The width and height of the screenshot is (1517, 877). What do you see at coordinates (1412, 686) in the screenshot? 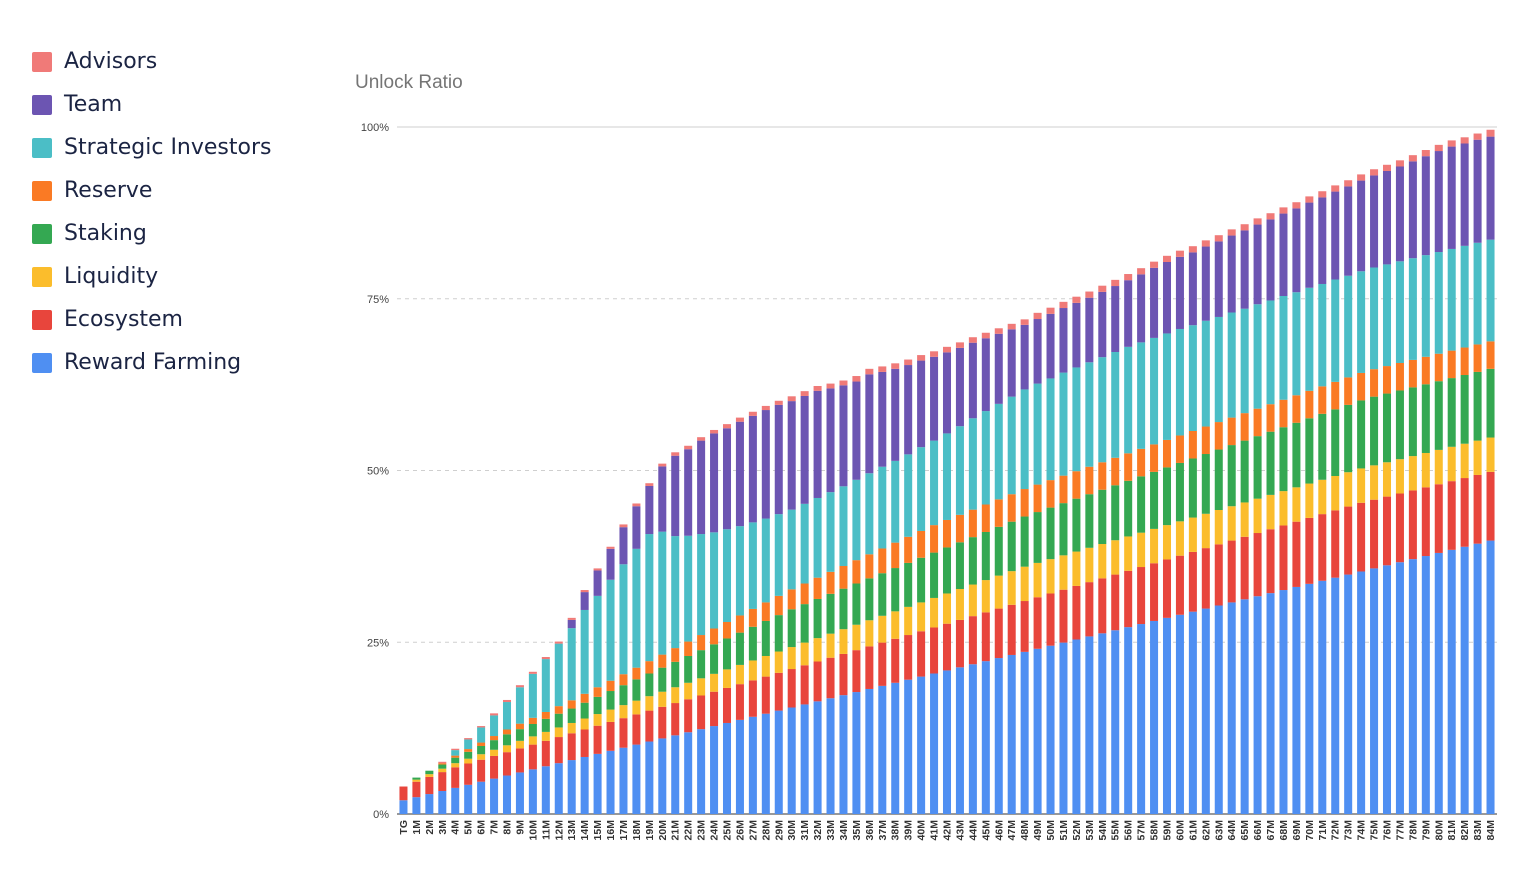
I see `bar-segment-reward-farming-78M` at bounding box center [1412, 686].